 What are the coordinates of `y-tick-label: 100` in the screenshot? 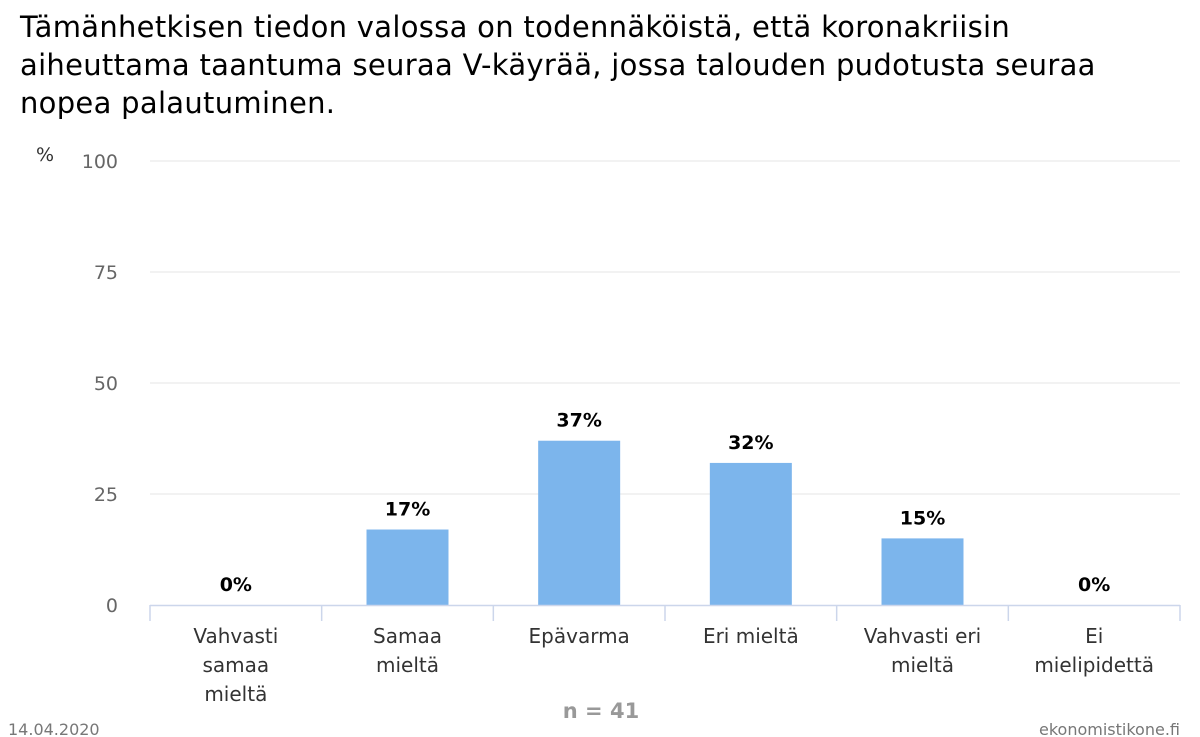 It's located at (100, 162).